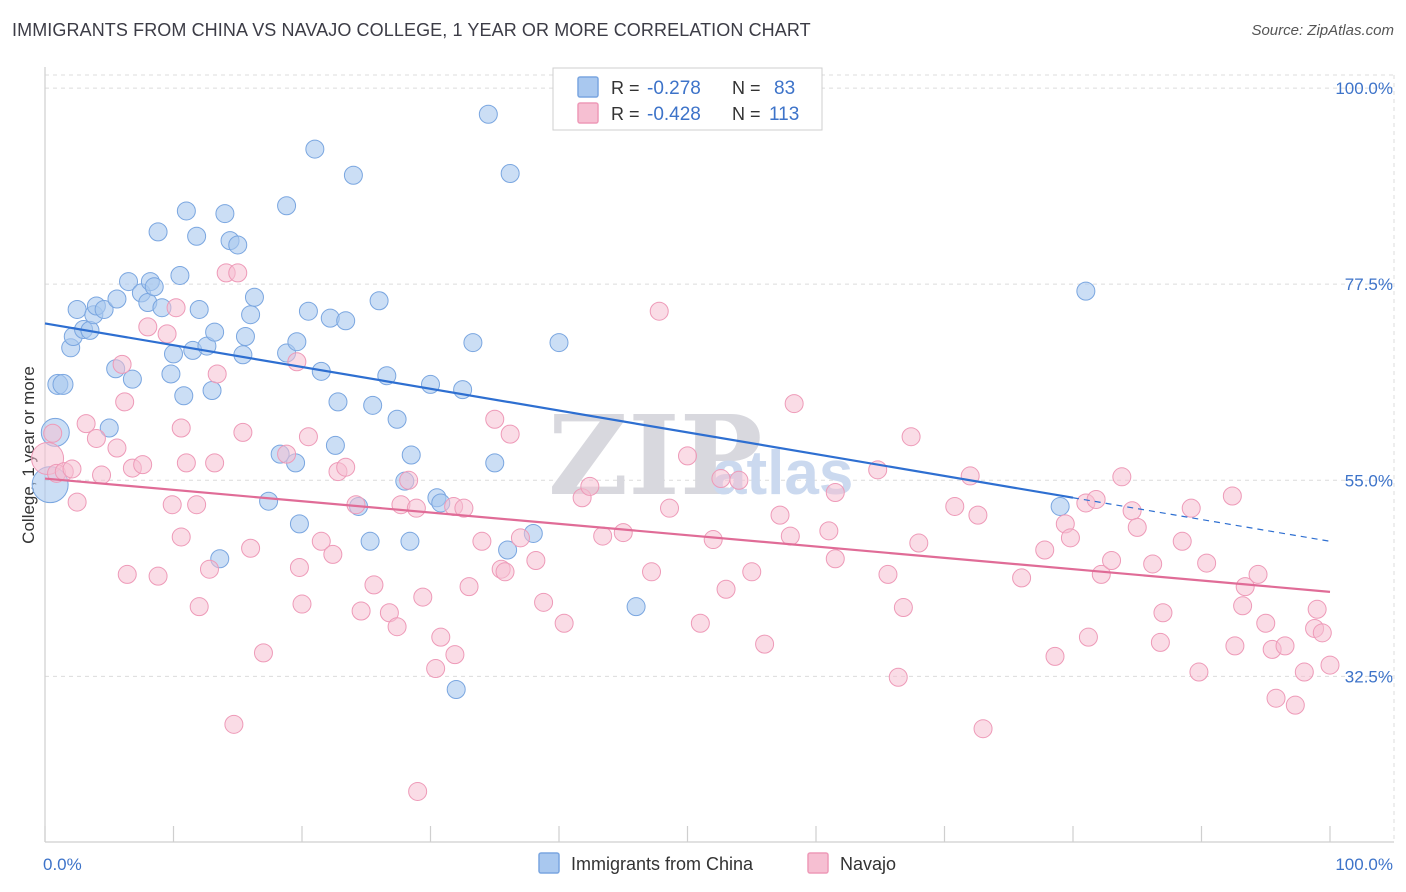 This screenshot has width=1406, height=892. I want to click on trend-line-immigrants-from-china, so click(559, 410).